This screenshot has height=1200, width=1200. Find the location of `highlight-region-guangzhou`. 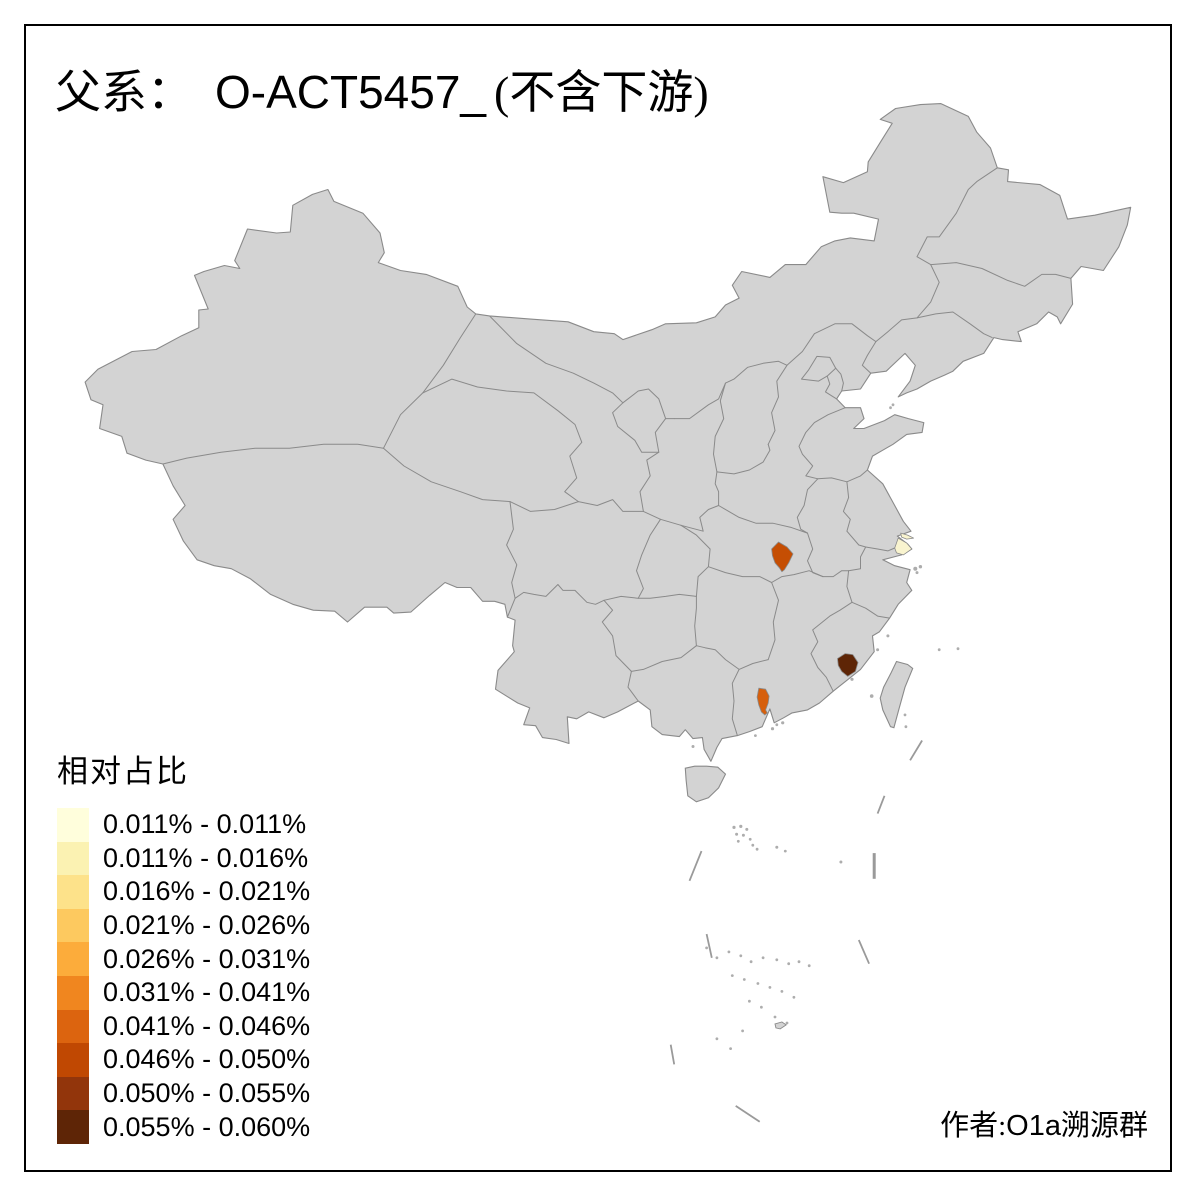

highlight-region-guangzhou is located at coordinates (763, 701).